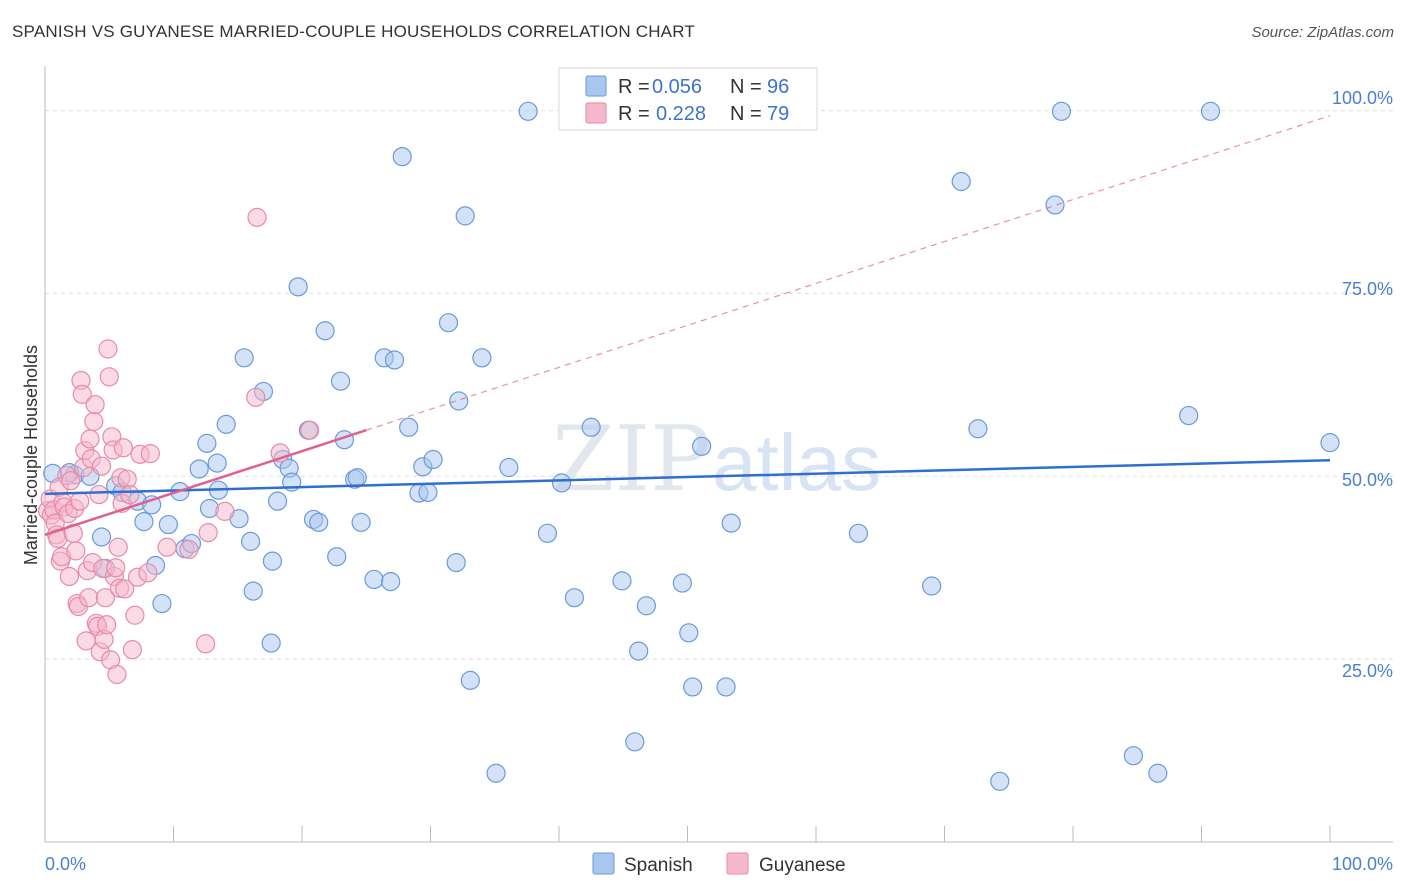  Describe the element at coordinates (802, 865) in the screenshot. I see `bottom-legend-label-guyanese: Guyanese` at that location.